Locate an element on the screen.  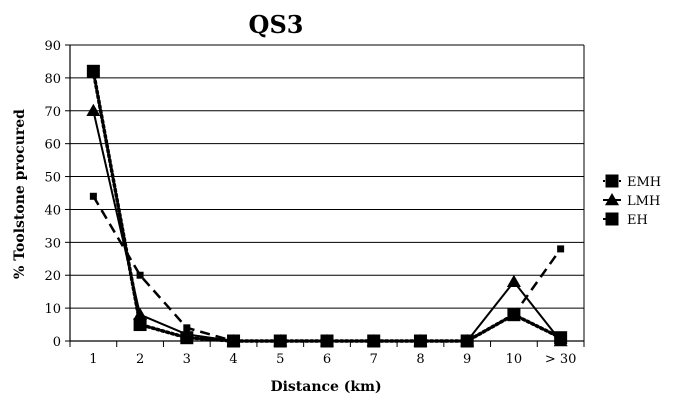
y-tick-label: 30 is located at coordinates (52, 243).